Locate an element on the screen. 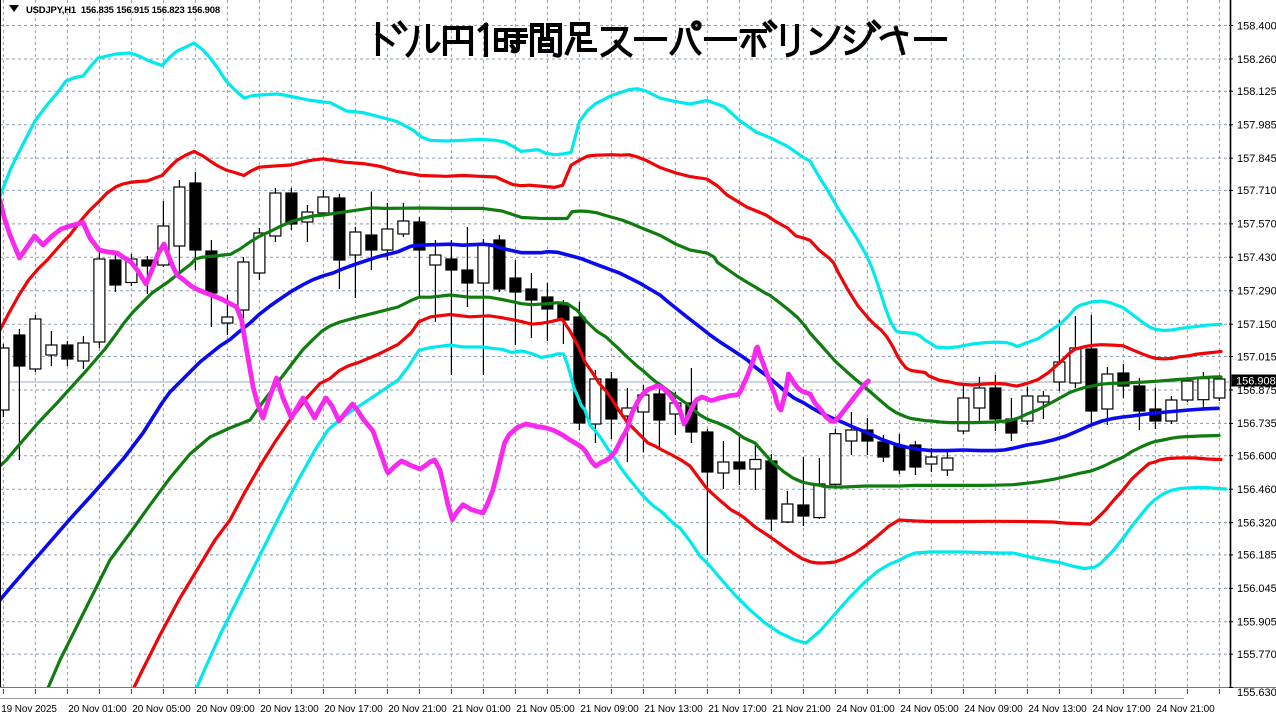 The height and width of the screenshot is (722, 1276). svg-text: 155.905 is located at coordinates (1256, 623).